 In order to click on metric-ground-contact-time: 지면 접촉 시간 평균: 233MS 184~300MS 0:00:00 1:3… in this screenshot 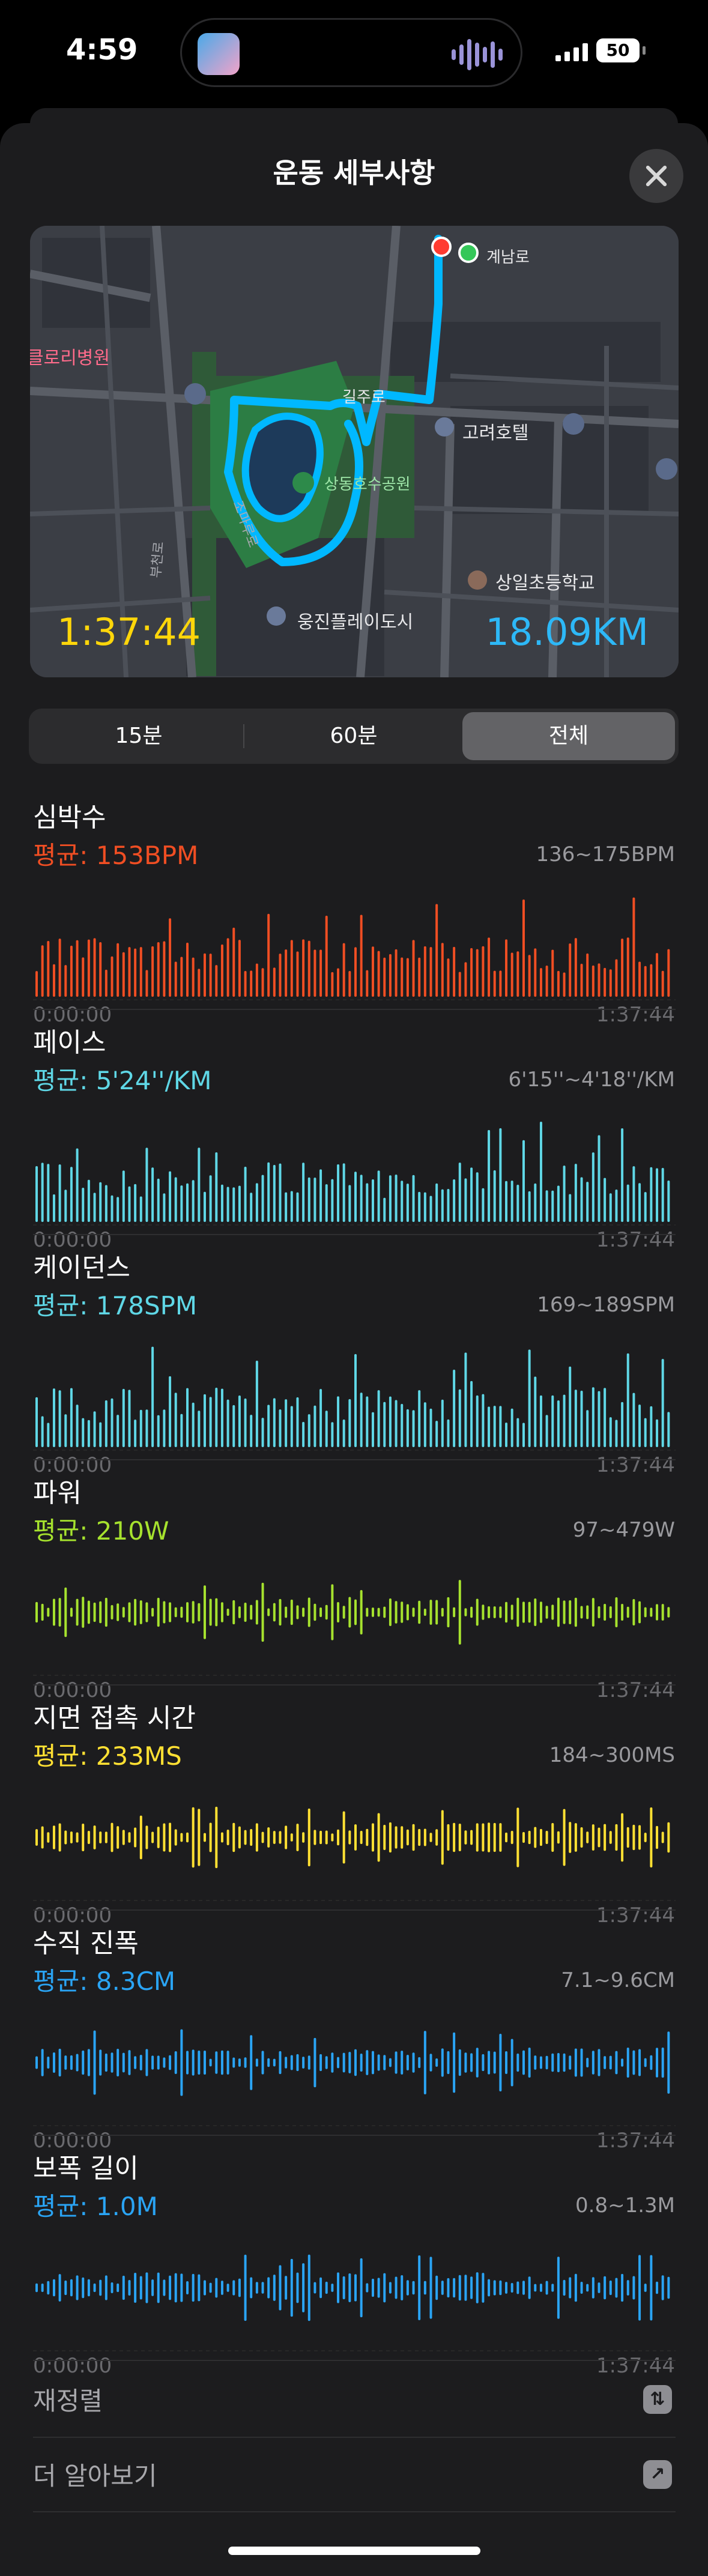, I will do `click(354, 1812)`.